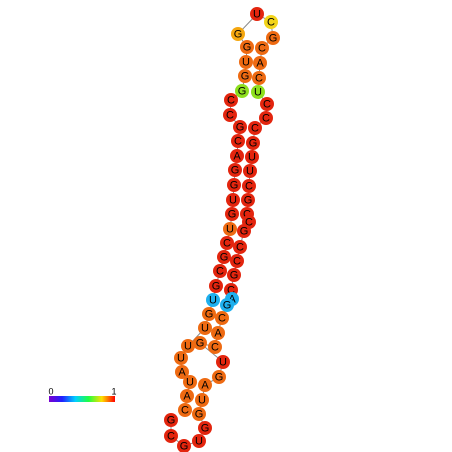 Image resolution: width=452 pixels, height=452 pixels. Describe the element at coordinates (113, 391) in the screenshot. I see `scale-max: 1` at that location.